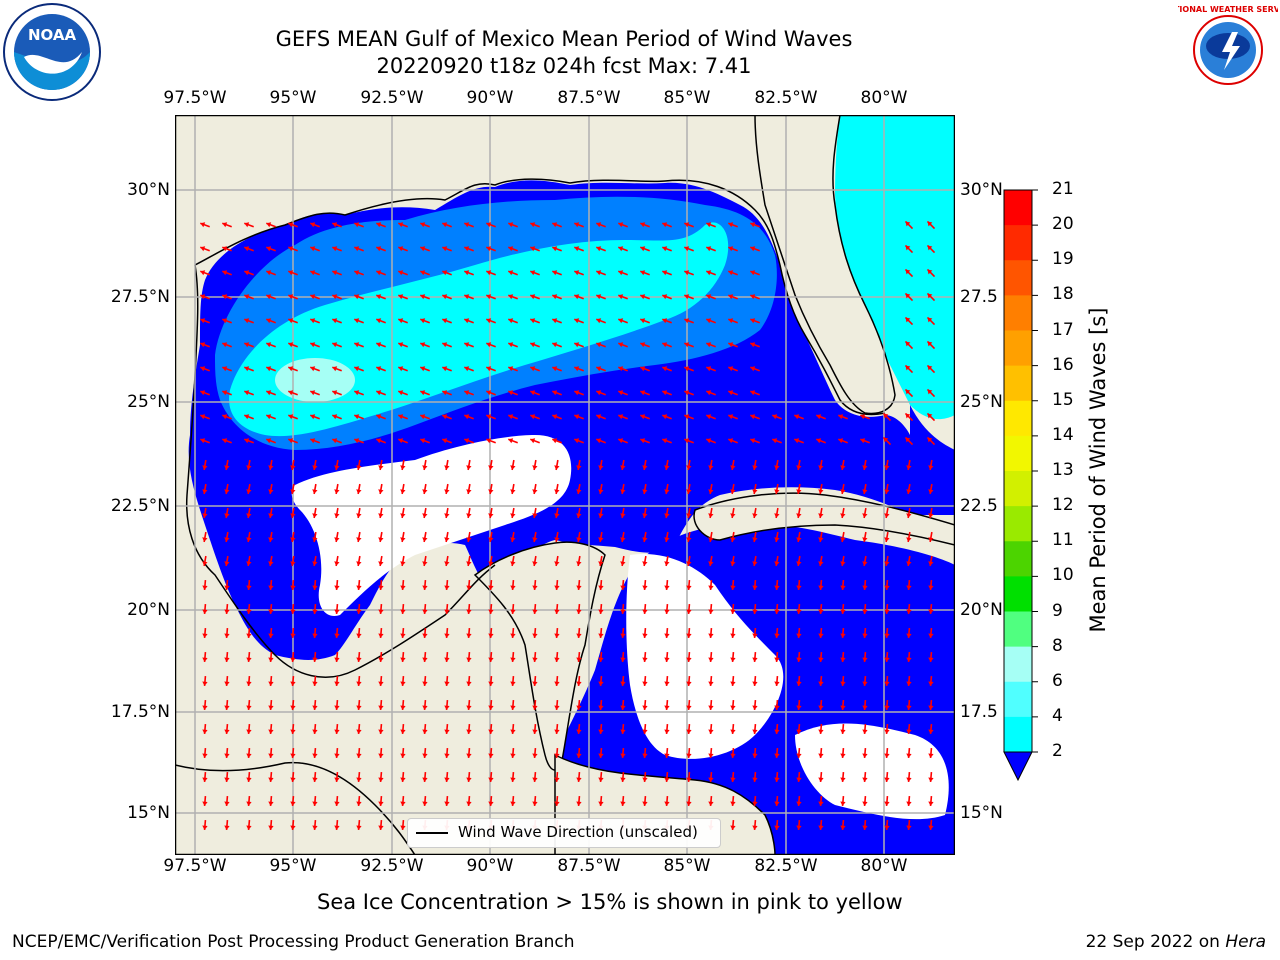 This screenshot has height=960, width=1280. Describe the element at coordinates (148, 610) in the screenshot. I see `lat-tick-left: 20°N` at that location.